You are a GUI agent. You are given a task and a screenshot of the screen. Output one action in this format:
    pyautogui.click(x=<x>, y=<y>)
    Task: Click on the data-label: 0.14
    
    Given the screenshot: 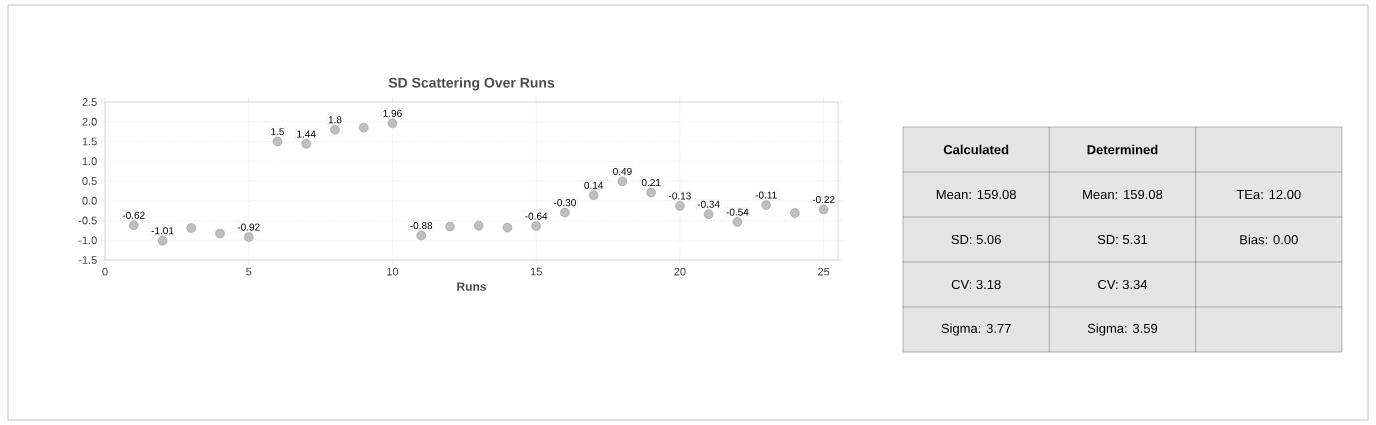 What is the action you would take?
    pyautogui.click(x=594, y=185)
    